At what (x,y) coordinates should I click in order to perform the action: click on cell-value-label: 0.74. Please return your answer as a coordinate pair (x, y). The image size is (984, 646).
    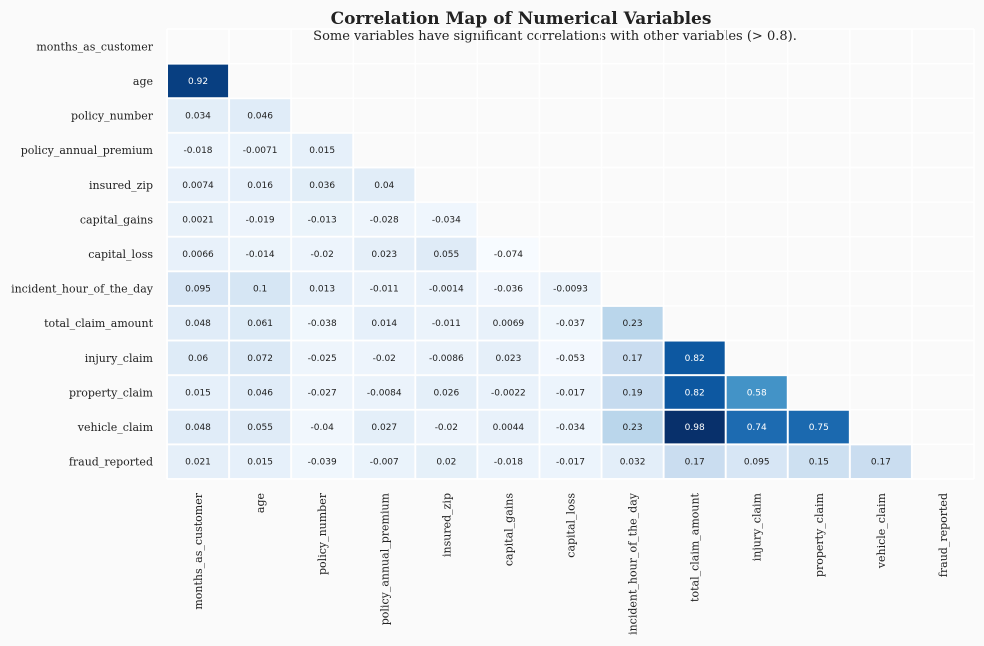
    Looking at the image, I should click on (757, 428).